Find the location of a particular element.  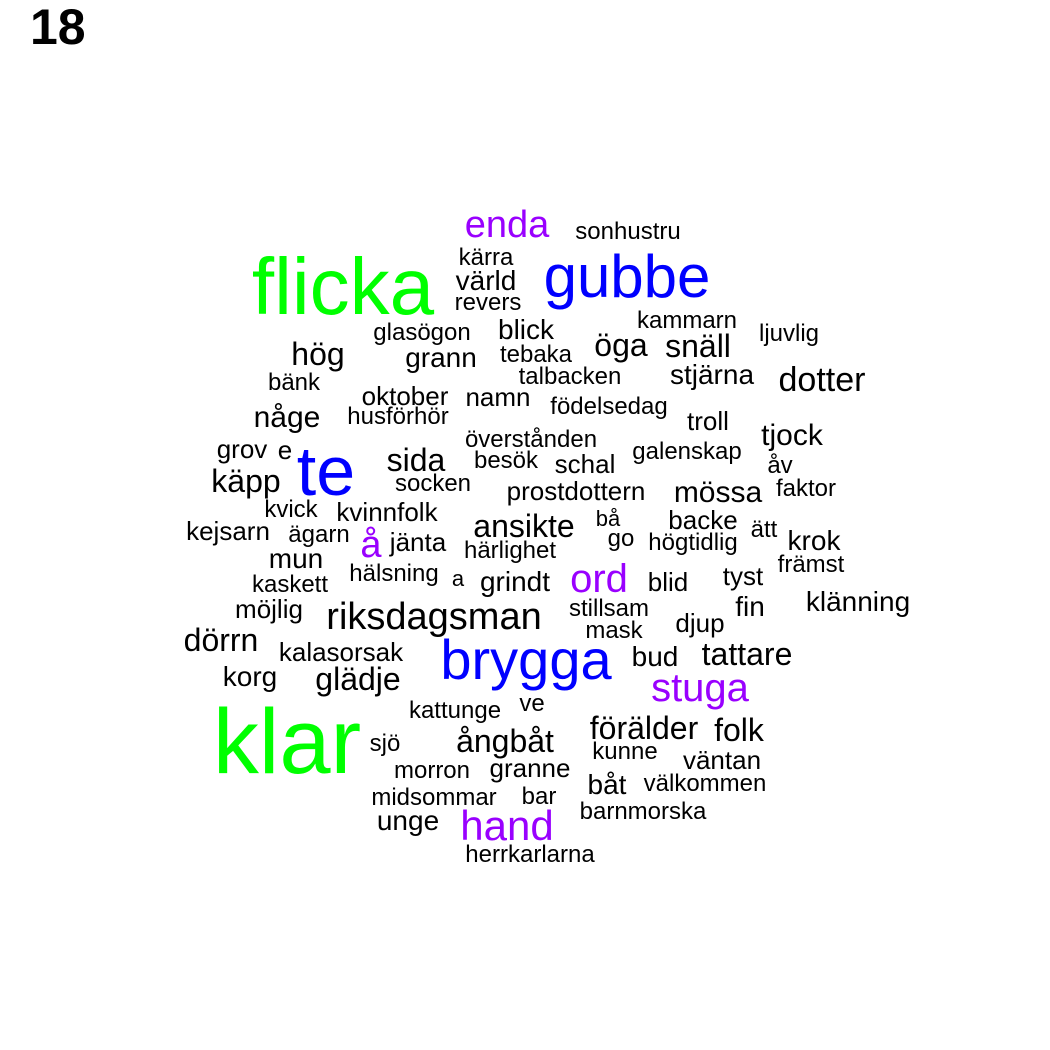

word-kapp: käpp is located at coordinates (246, 481).